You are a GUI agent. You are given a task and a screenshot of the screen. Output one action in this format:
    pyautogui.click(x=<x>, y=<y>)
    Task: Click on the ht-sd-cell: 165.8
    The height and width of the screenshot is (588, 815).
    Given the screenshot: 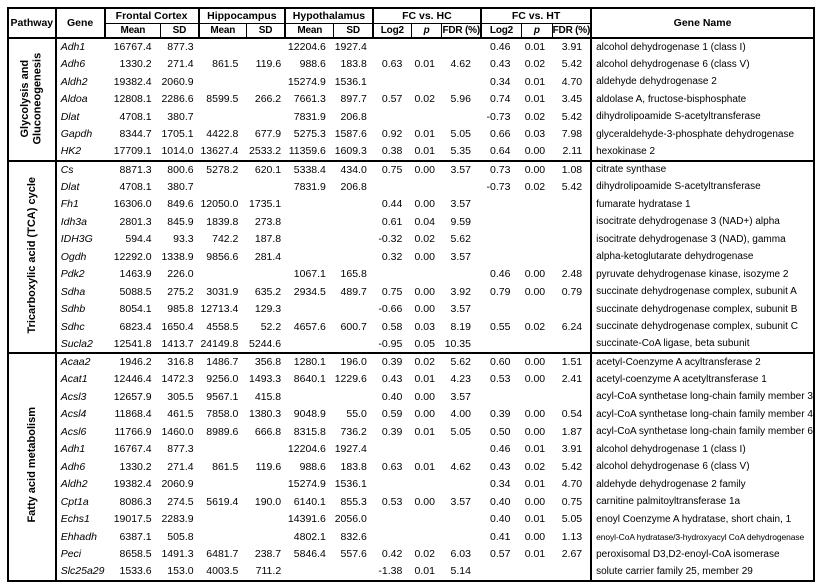 What is the action you would take?
    pyautogui.click(x=353, y=274)
    